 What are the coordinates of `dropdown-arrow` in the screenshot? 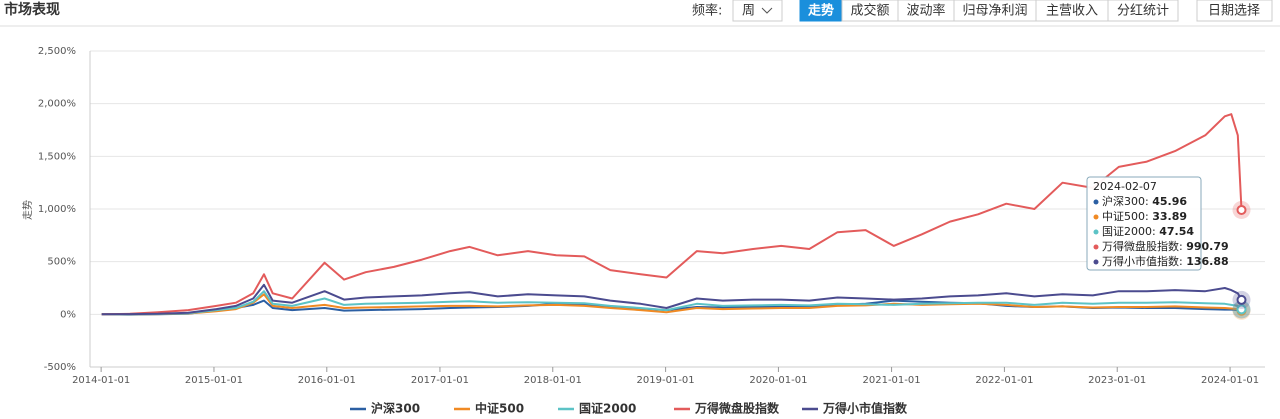 It's located at (767, 10).